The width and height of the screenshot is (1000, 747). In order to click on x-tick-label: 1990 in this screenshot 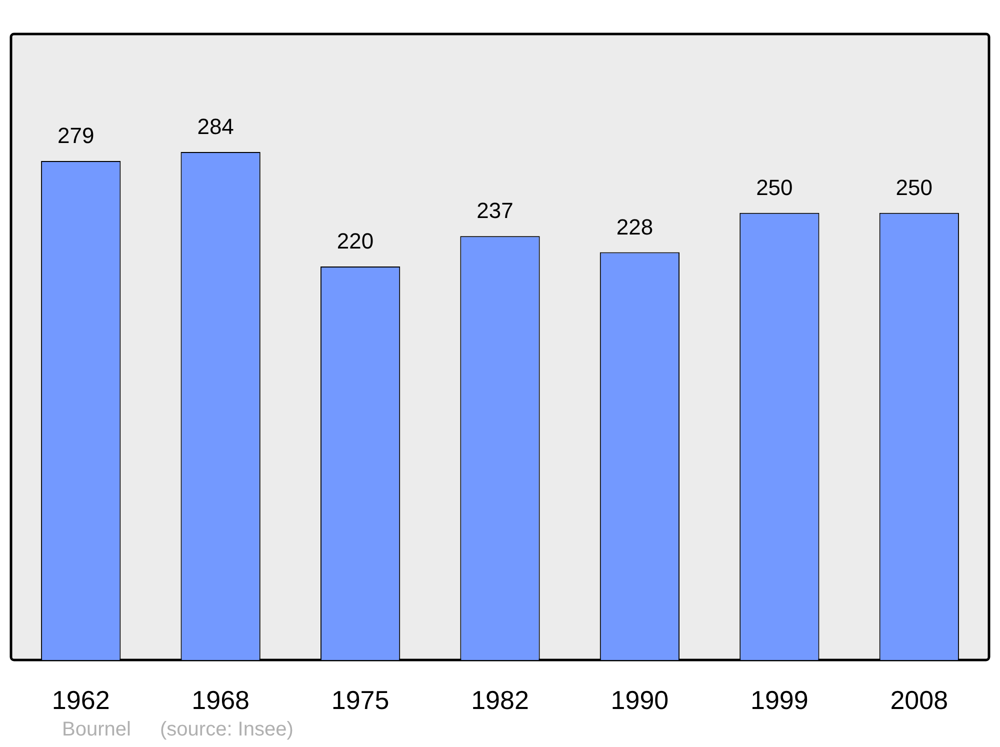, I will do `click(639, 699)`.